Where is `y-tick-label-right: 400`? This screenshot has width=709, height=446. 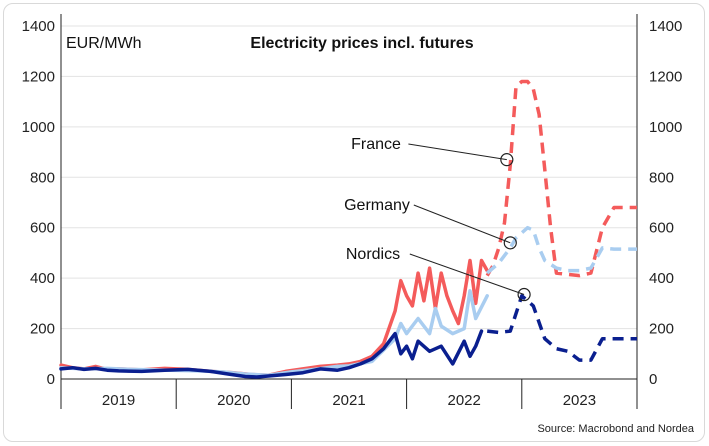 y-tick-label-right: 400 is located at coordinates (661, 278).